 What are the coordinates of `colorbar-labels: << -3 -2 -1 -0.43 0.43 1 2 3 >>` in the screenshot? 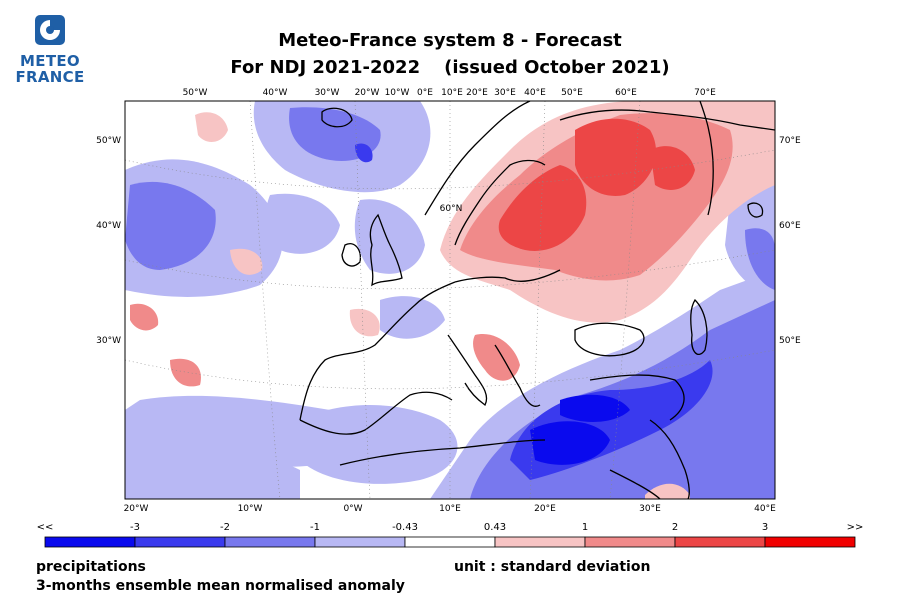 It's located at (450, 527).